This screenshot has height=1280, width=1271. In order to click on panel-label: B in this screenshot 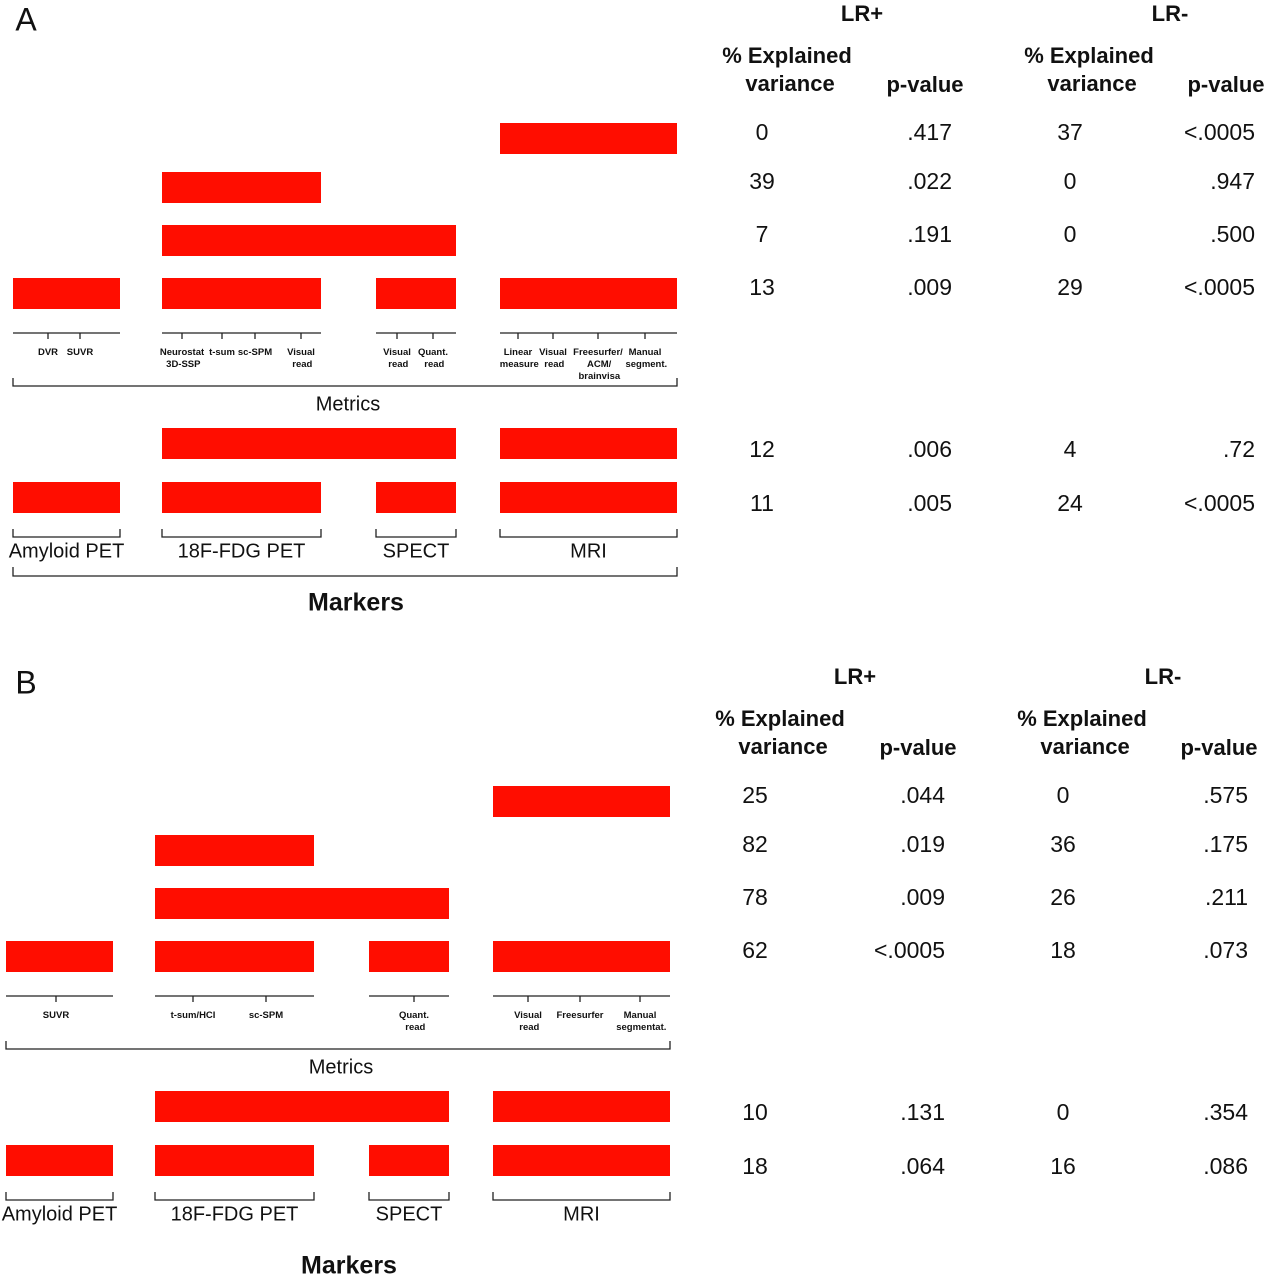, I will do `click(25, 682)`.